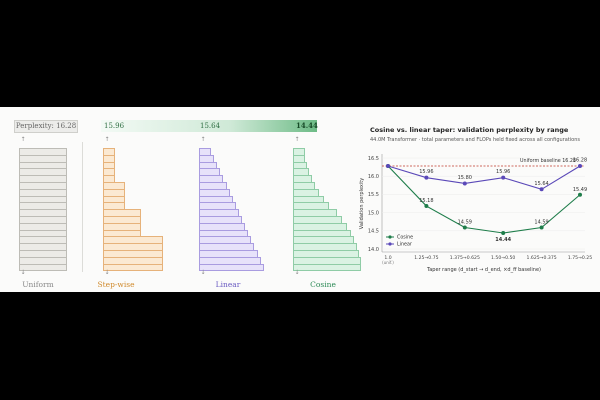 The height and width of the screenshot is (400, 600). I want to click on perplexity-gradient-bar, so click(209, 126).